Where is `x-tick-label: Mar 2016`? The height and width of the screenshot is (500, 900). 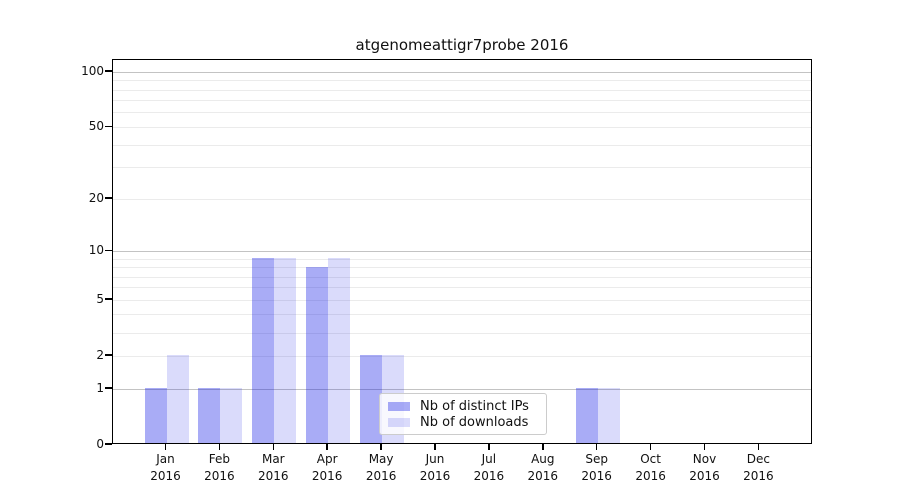 x-tick-label: Mar 2016 is located at coordinates (273, 468).